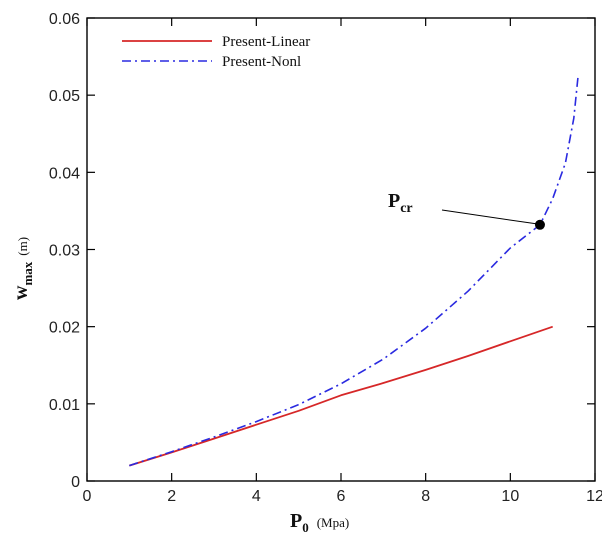  I want to click on y-tick-label: 0.06, so click(64, 19).